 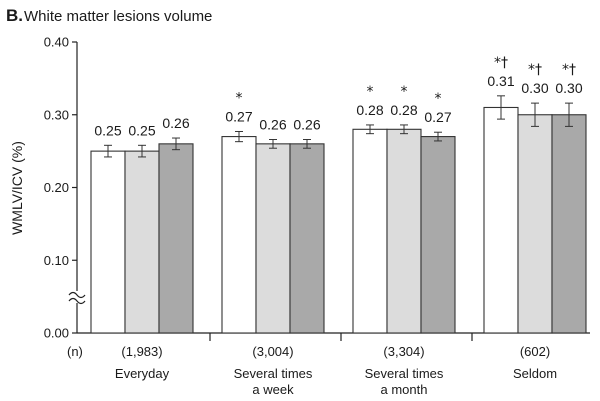 I want to click on category-label: Seldom, so click(x=535, y=374).